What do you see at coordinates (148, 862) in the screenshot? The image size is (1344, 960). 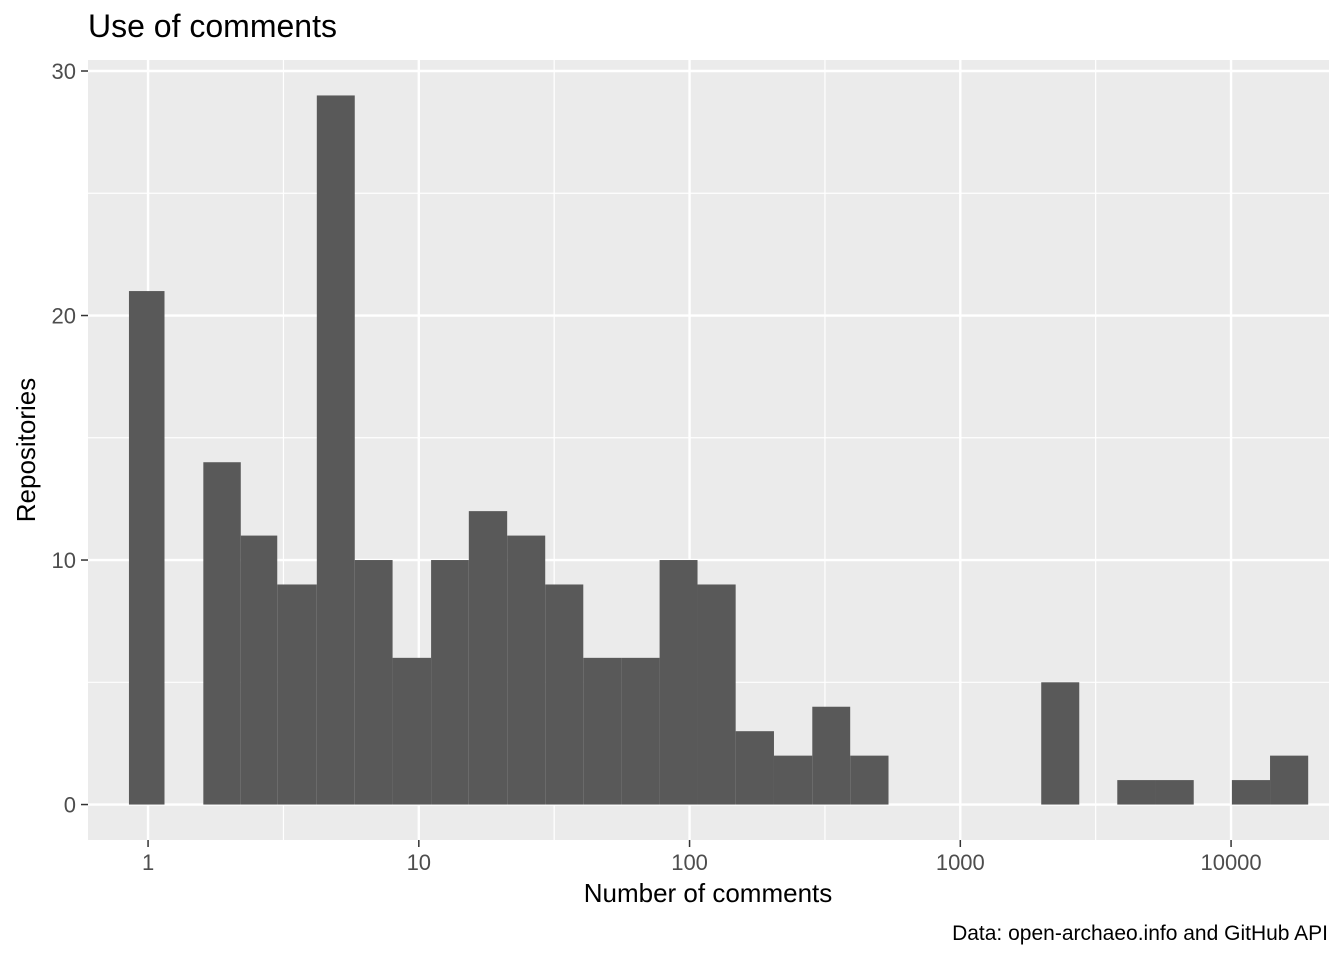 I see `x-tick-label: 1` at bounding box center [148, 862].